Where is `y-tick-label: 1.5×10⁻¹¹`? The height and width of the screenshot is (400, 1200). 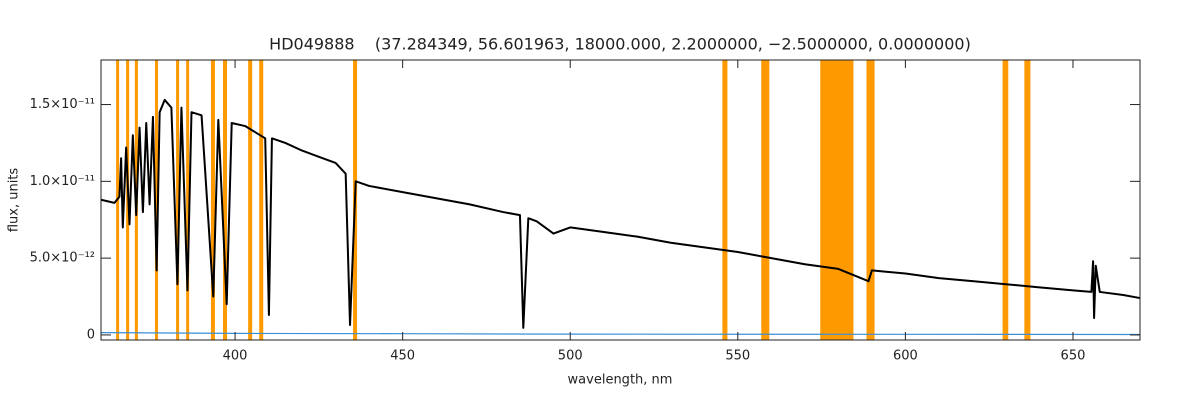 y-tick-label: 1.5×10⁻¹¹ is located at coordinates (62, 104).